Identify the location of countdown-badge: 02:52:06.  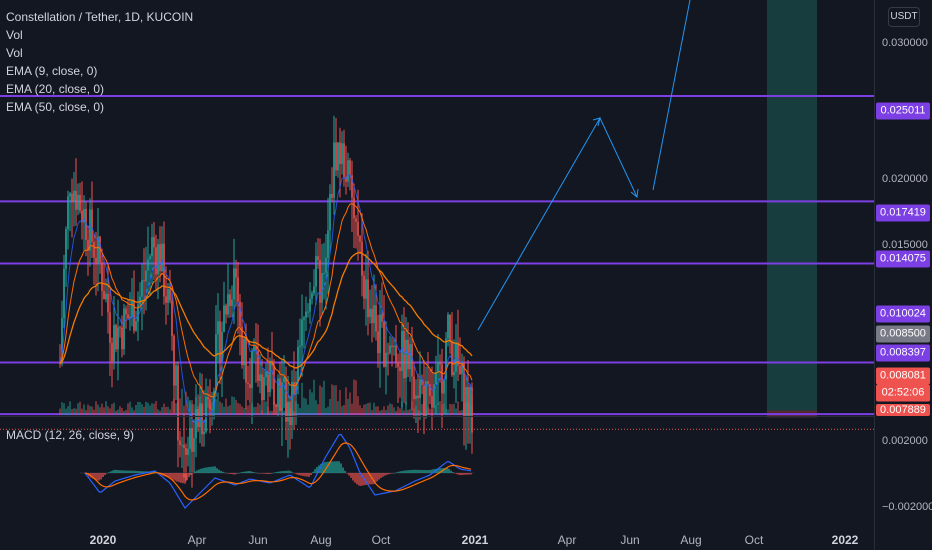
(903, 393).